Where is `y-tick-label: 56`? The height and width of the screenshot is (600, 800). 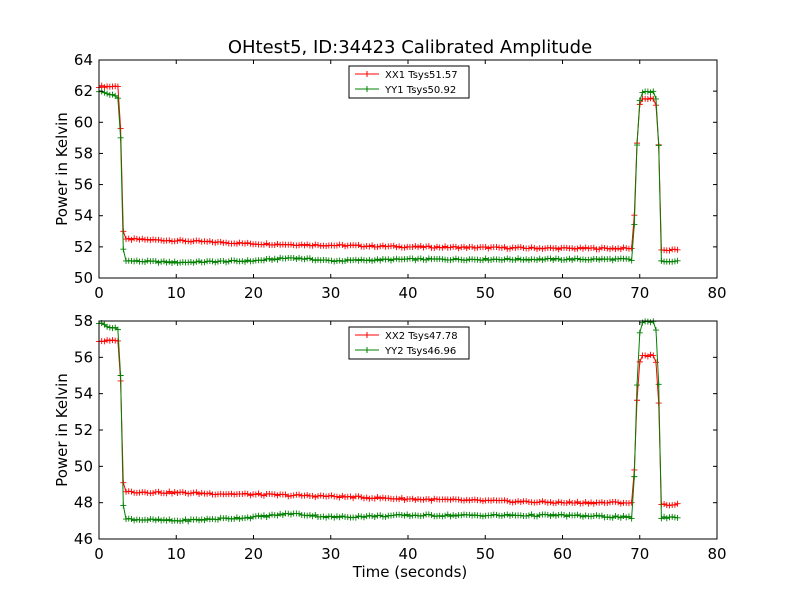
y-tick-label: 56 is located at coordinates (83, 185).